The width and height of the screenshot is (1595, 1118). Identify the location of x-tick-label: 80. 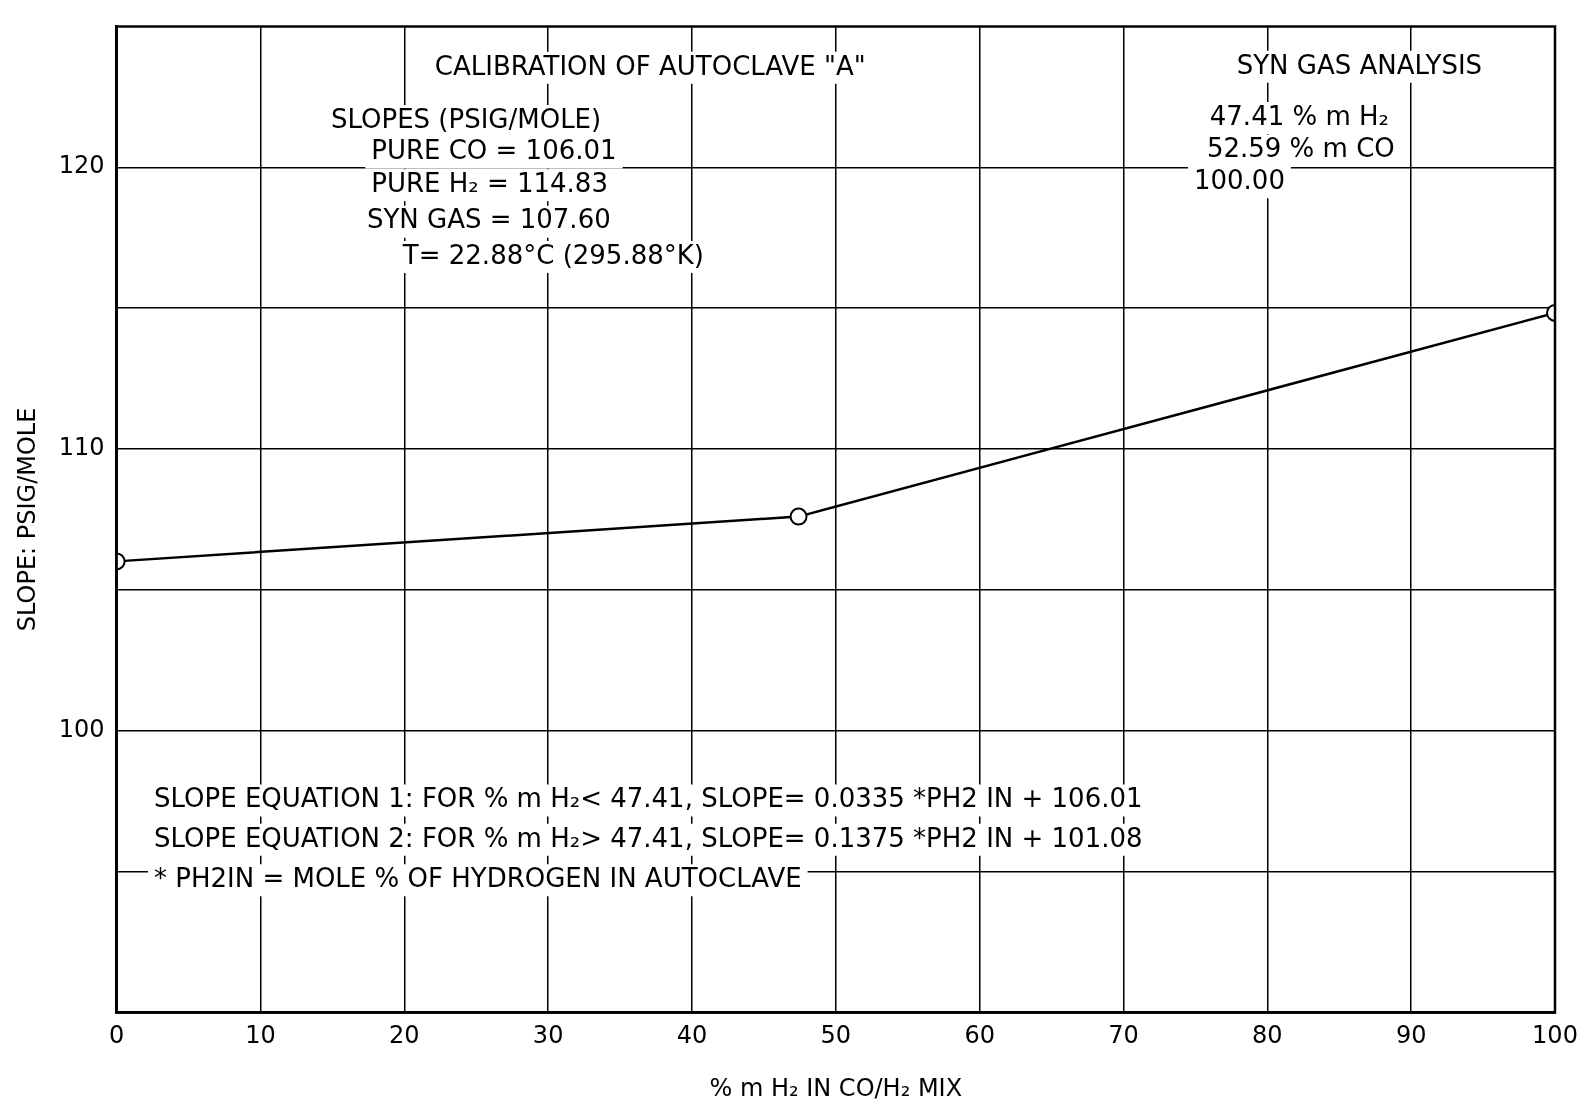
(1267, 1035).